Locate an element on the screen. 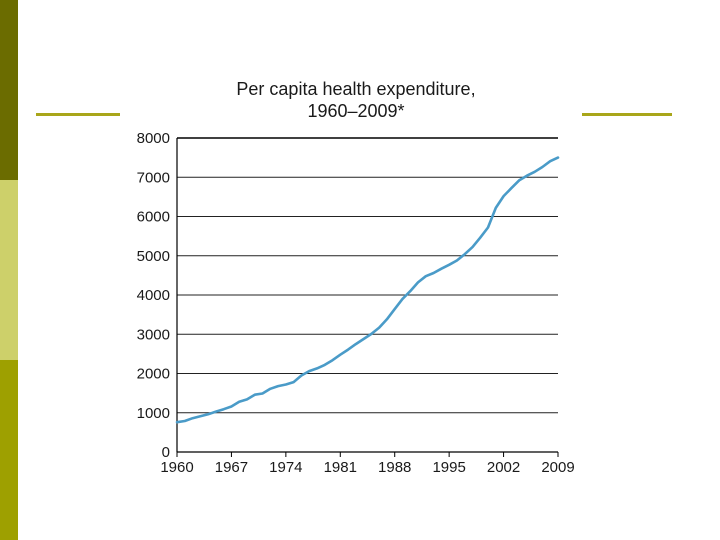  sidebar-segment-middle is located at coordinates (9, 270).